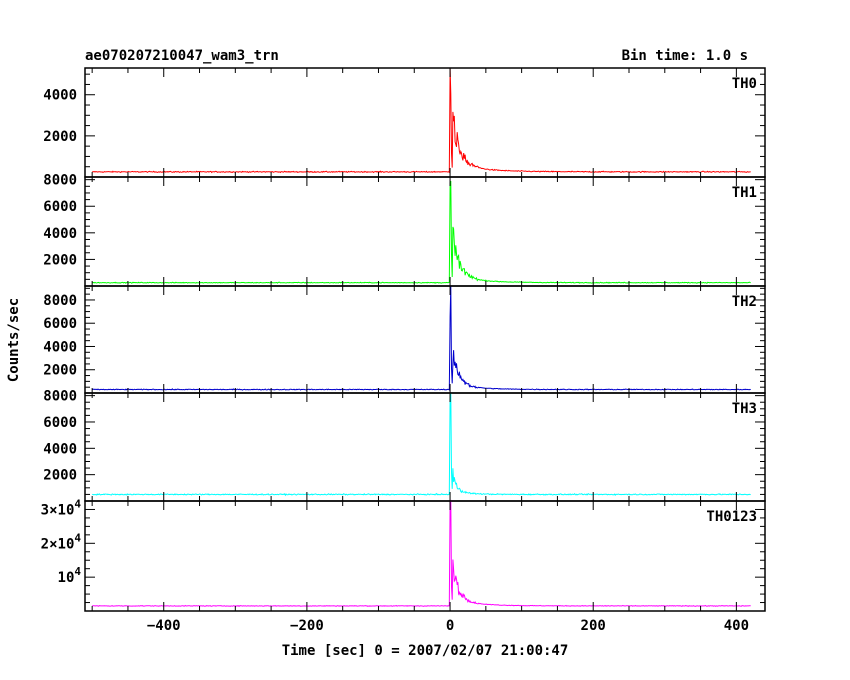 This screenshot has height=680, width=850. I want to click on series-line-th3, so click(421, 444).